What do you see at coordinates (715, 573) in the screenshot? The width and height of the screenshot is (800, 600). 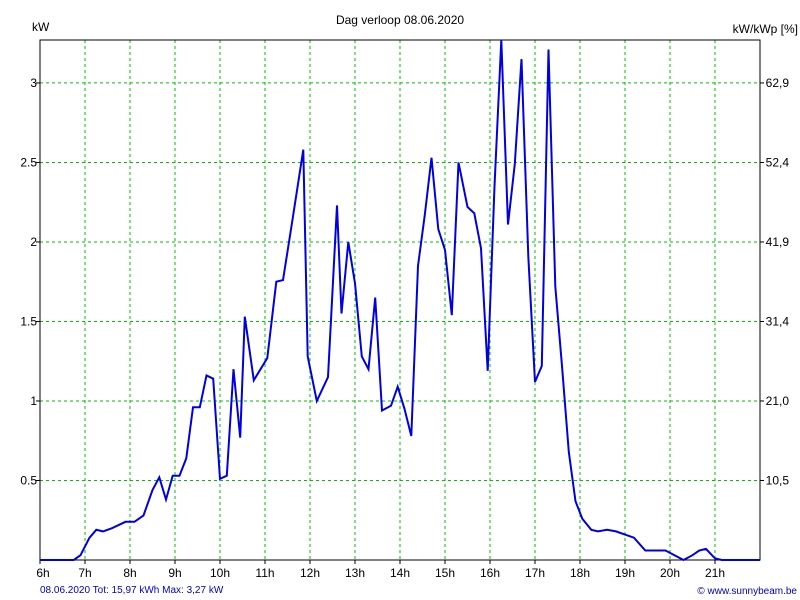 I see `x-tick-label: 21h` at bounding box center [715, 573].